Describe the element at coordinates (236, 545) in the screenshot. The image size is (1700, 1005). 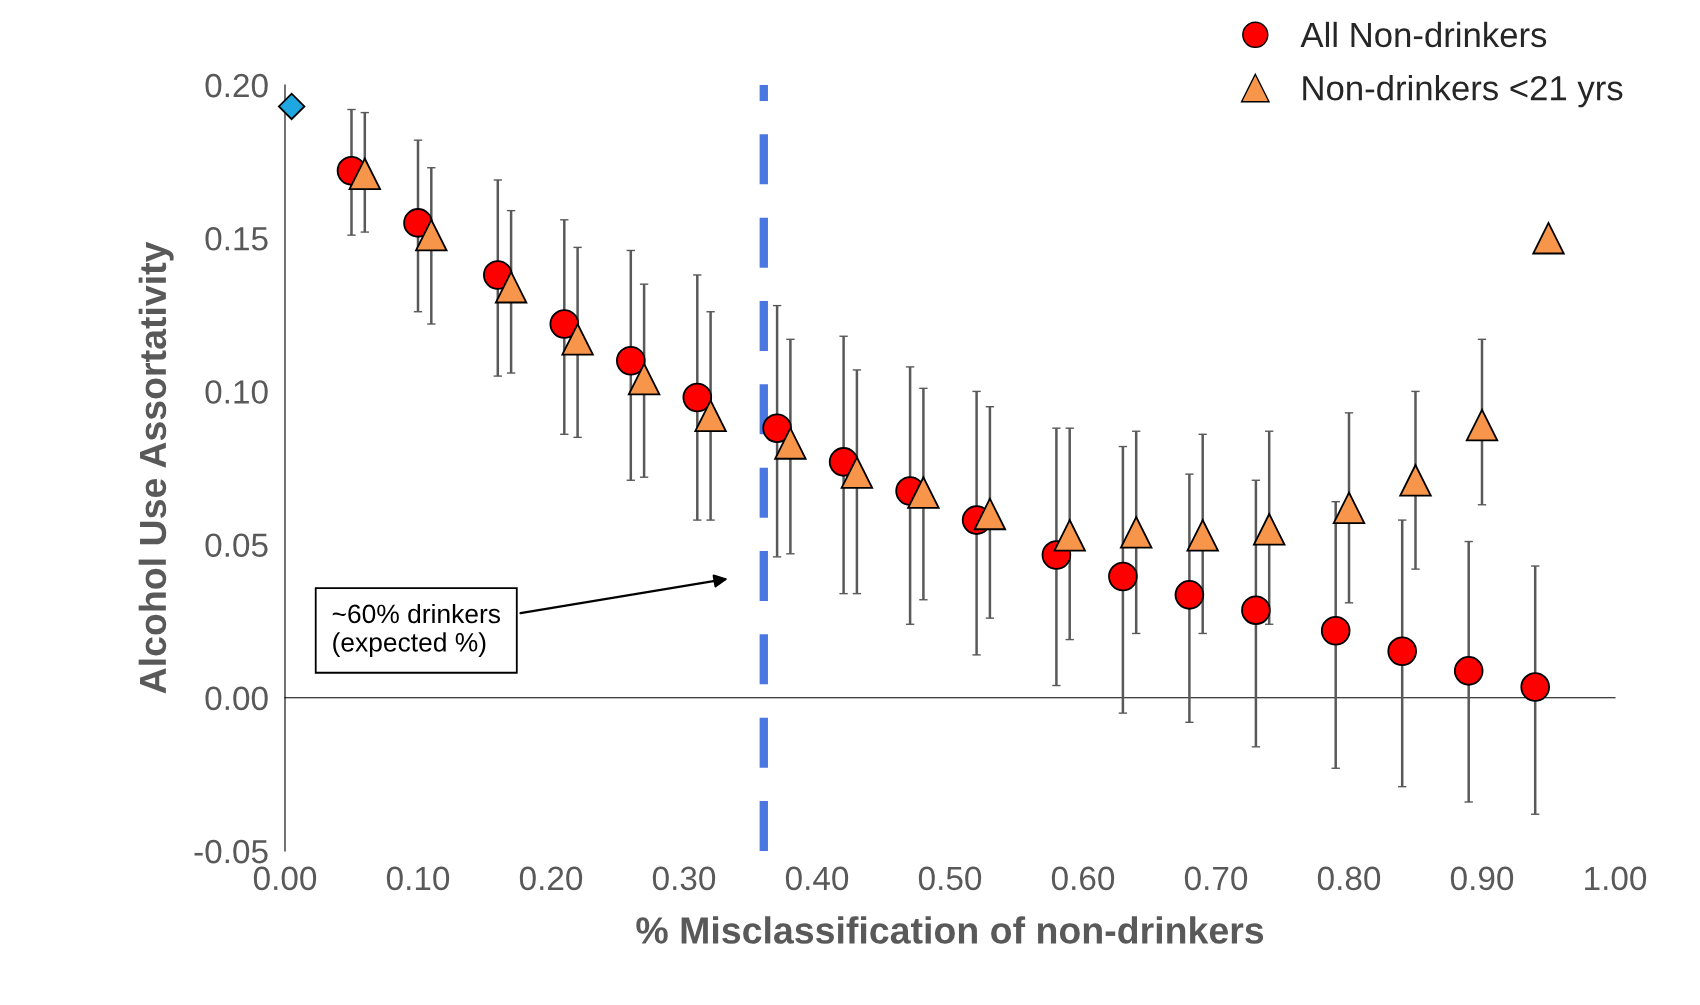
I see `y-tick-label: 0.05` at that location.